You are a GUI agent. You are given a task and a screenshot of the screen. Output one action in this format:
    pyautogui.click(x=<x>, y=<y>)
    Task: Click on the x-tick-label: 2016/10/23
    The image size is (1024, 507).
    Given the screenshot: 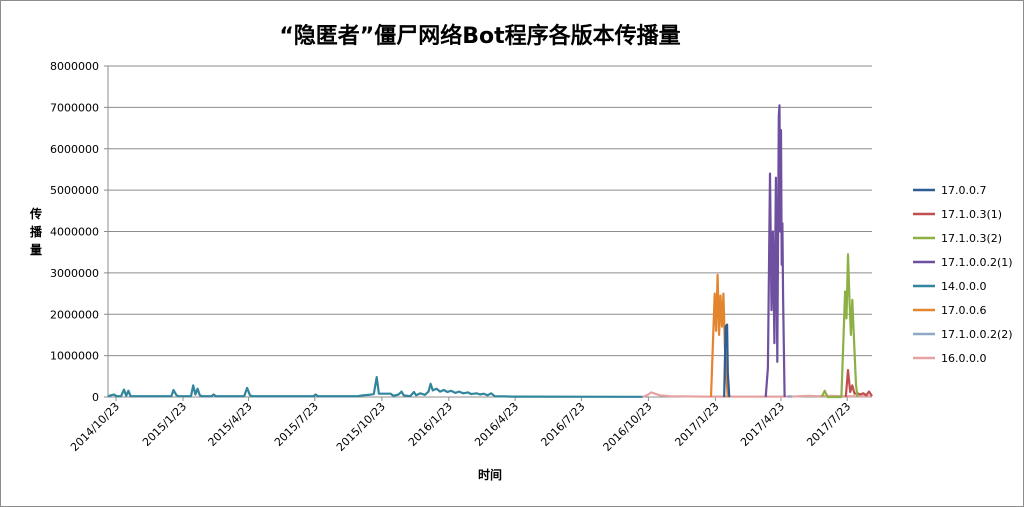 What is the action you would take?
    pyautogui.click(x=628, y=427)
    